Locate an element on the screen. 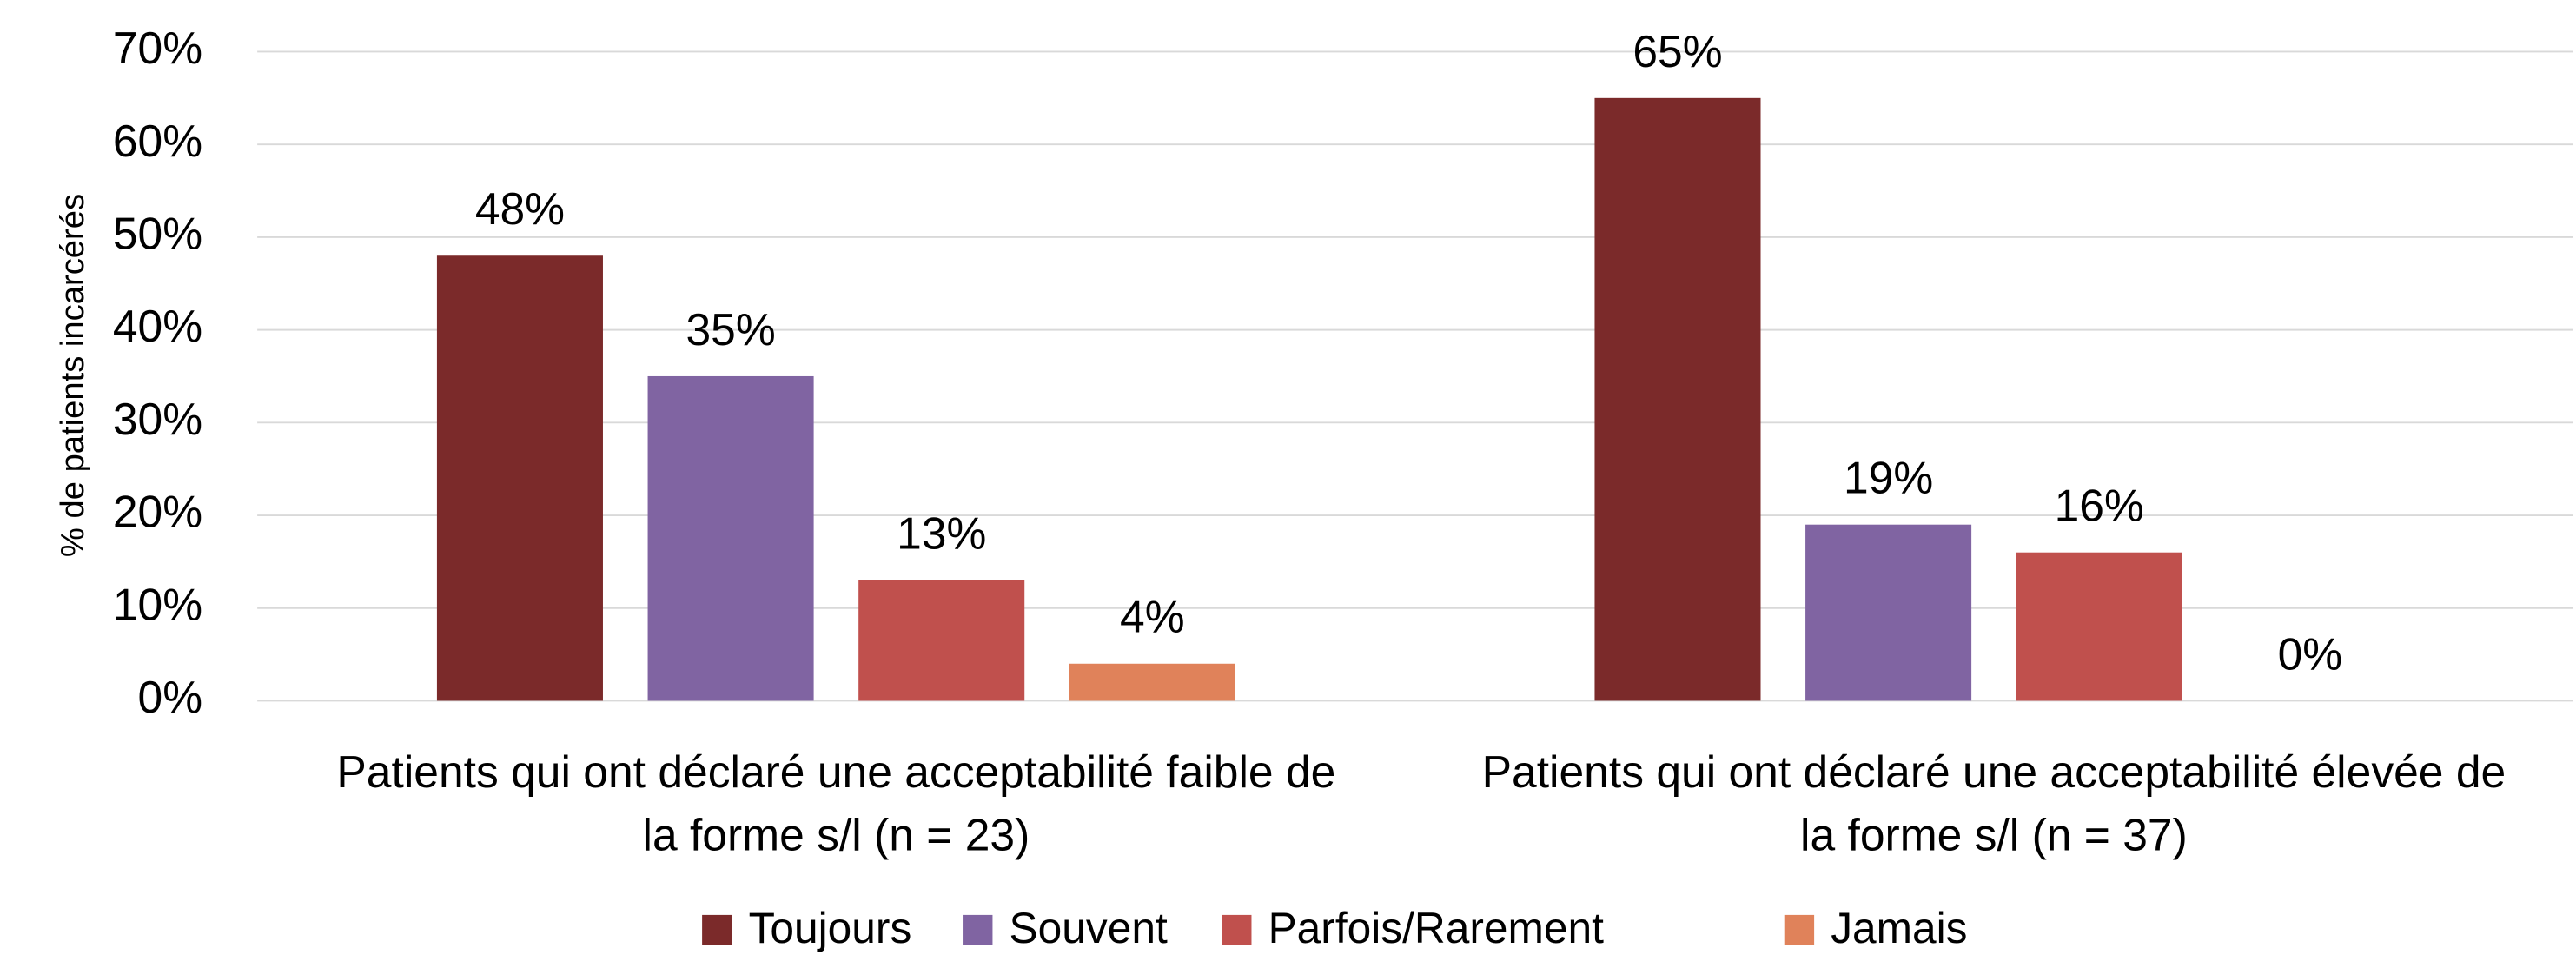 The height and width of the screenshot is (955, 2576). y-tick-label: 40% is located at coordinates (157, 326).